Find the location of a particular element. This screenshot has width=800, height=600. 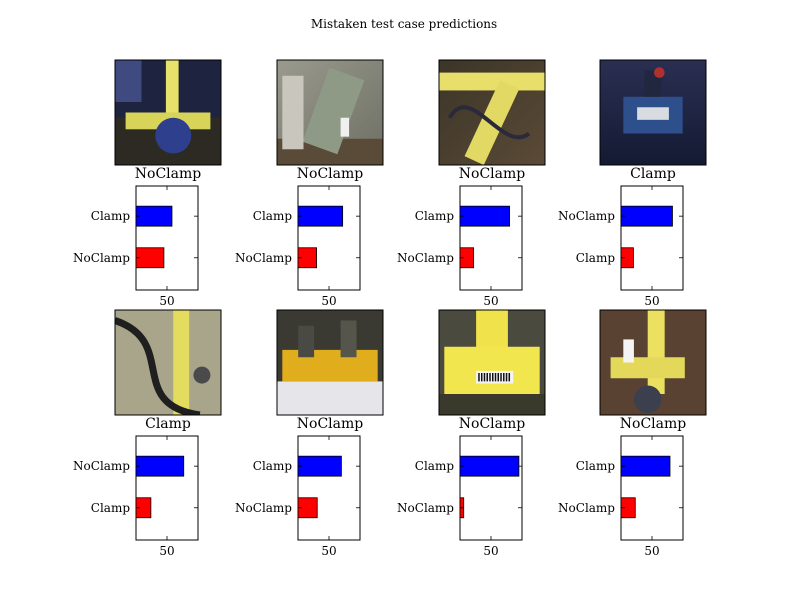

photo-clamp is located at coordinates (173, 135).